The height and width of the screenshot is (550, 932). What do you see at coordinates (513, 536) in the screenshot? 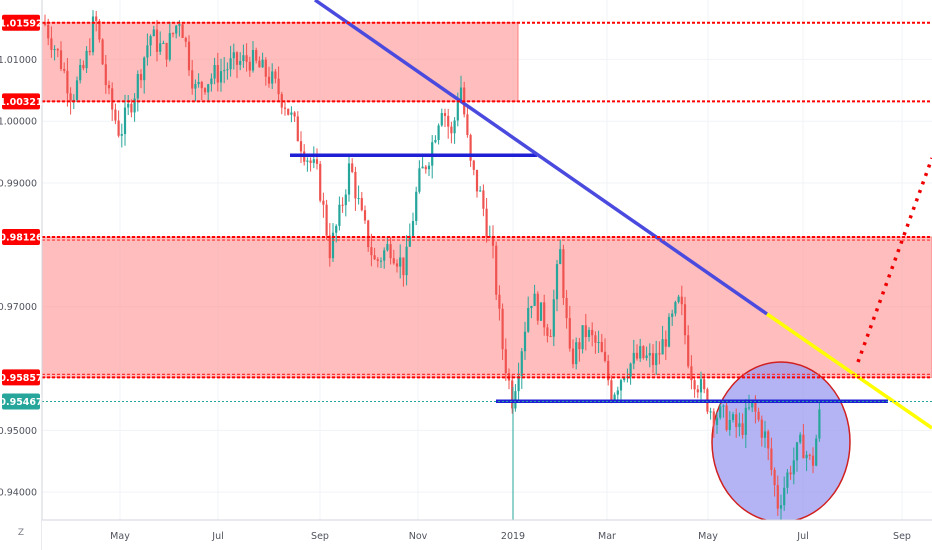
I see `x-tick-label: 2019` at bounding box center [513, 536].